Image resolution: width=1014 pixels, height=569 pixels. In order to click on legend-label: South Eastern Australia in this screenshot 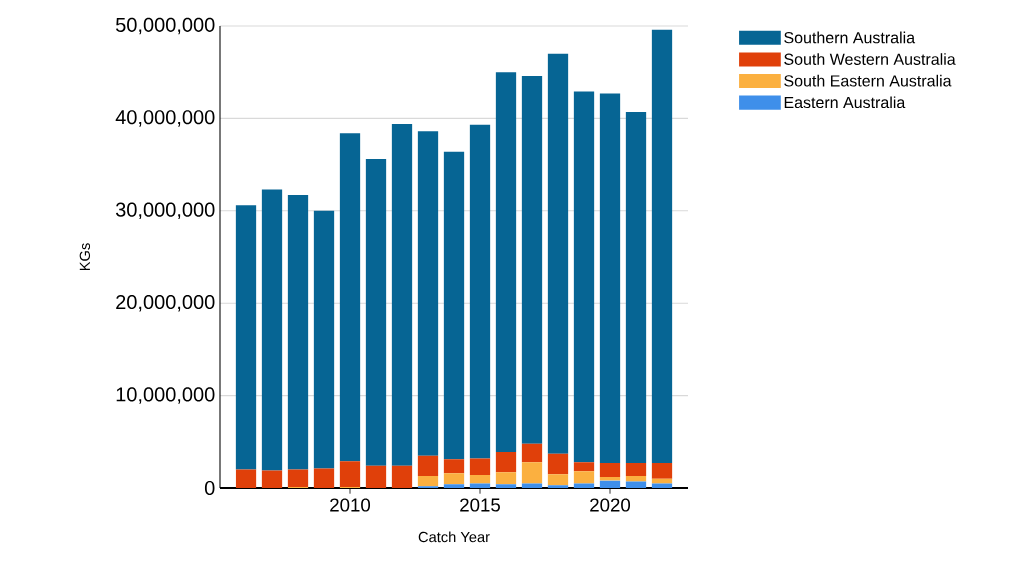, I will do `click(868, 80)`.